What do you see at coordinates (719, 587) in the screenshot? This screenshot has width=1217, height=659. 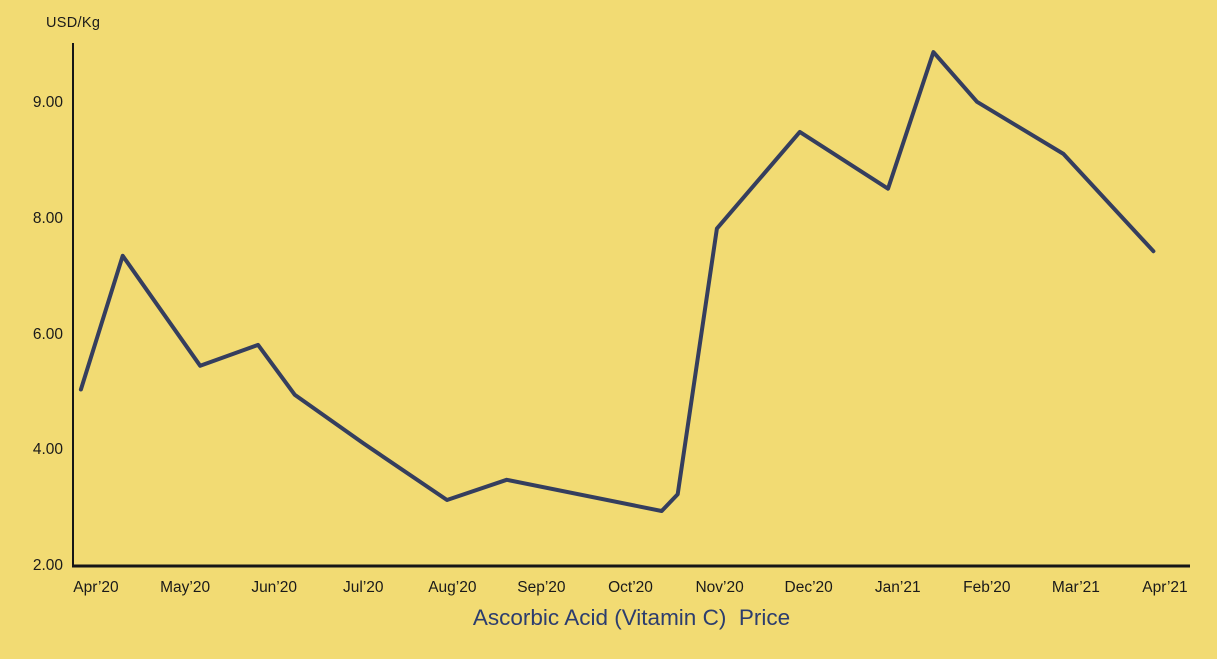 I see `x-tick-label: Nov’20` at bounding box center [719, 587].